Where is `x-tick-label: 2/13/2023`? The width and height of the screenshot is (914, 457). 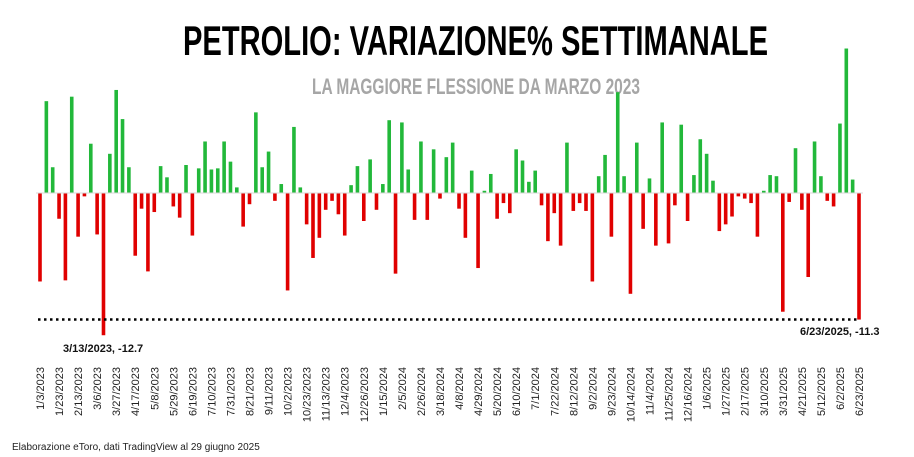 x-tick-label: 2/13/2023 is located at coordinates (79, 391).